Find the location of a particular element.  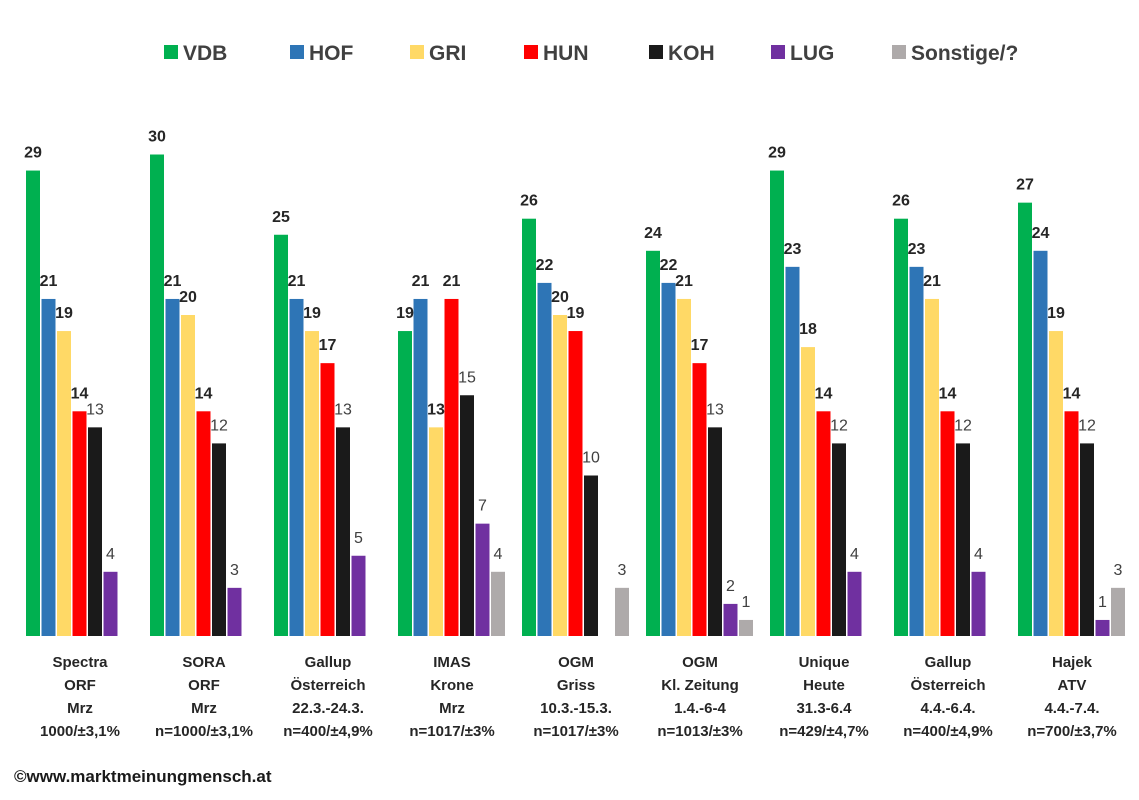

legend-label-koh: KOH is located at coordinates (691, 53).